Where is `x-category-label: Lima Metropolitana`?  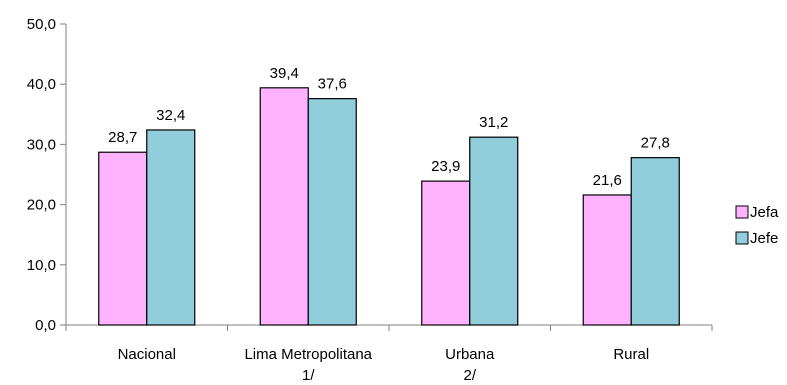
x-category-label: Lima Metropolitana is located at coordinates (308, 354).